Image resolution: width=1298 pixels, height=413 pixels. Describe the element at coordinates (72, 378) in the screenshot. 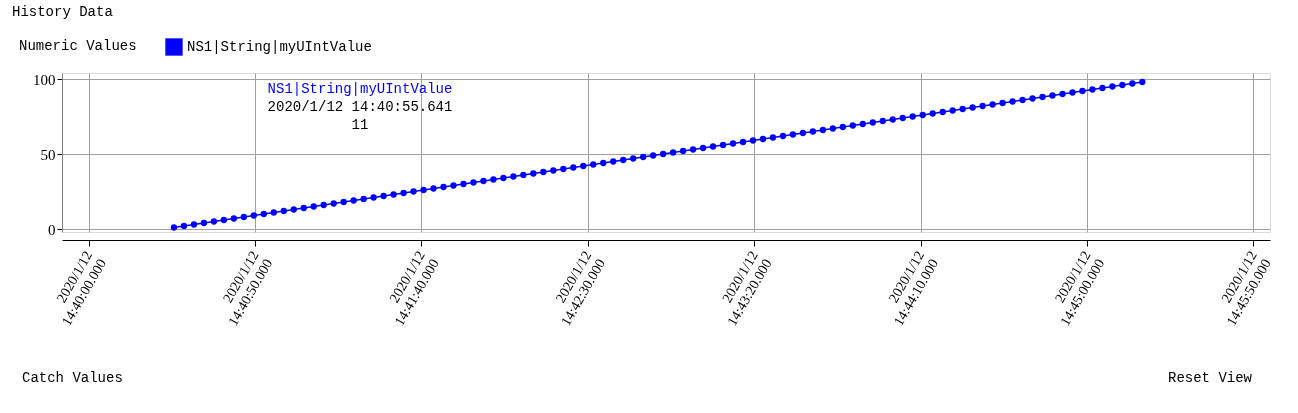

I see `text: Catch Values` at that location.